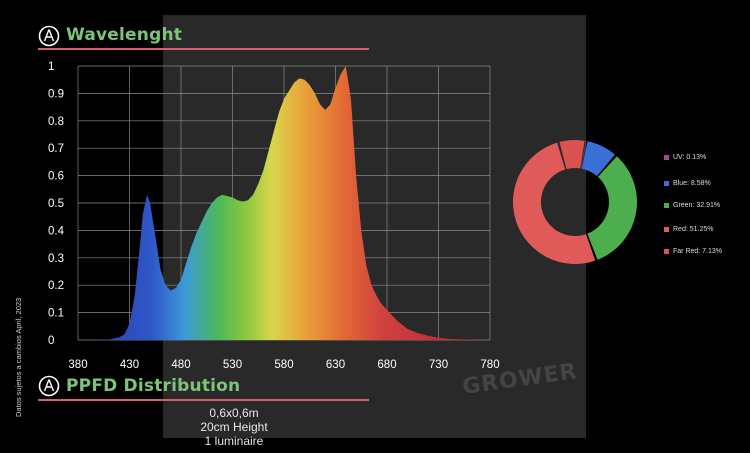  Describe the element at coordinates (18, 357) in the screenshot. I see `side-note: Datos sujetos a cambios April, 2023` at that location.